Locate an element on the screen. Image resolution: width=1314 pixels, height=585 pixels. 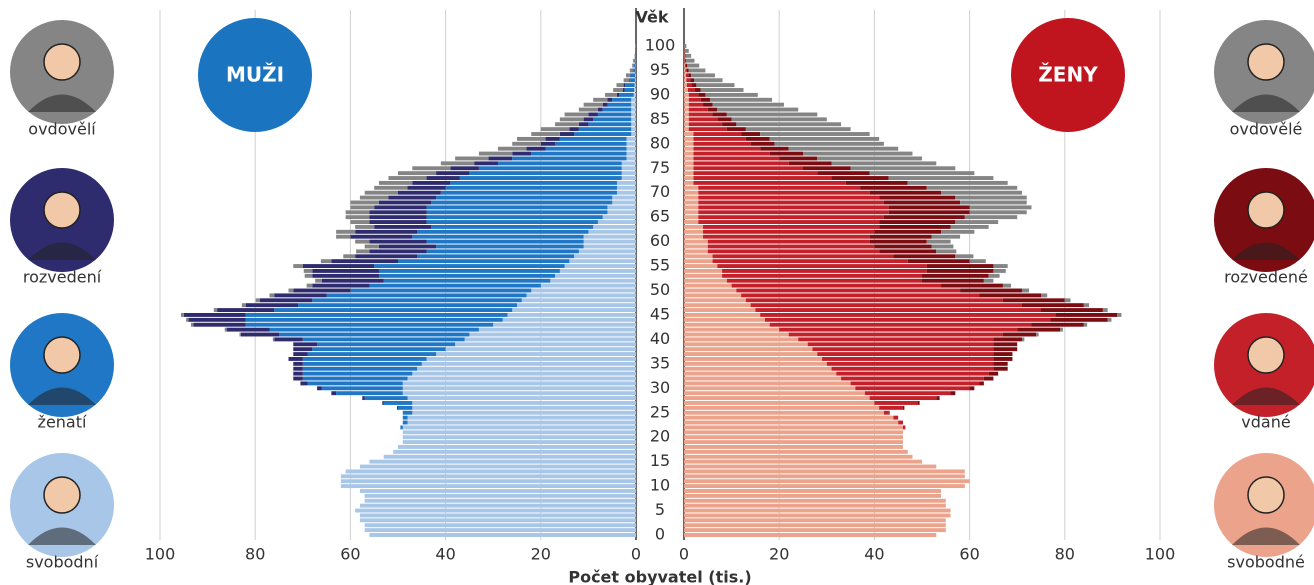
age-axis-title: Věk is located at coordinates (652, 17).